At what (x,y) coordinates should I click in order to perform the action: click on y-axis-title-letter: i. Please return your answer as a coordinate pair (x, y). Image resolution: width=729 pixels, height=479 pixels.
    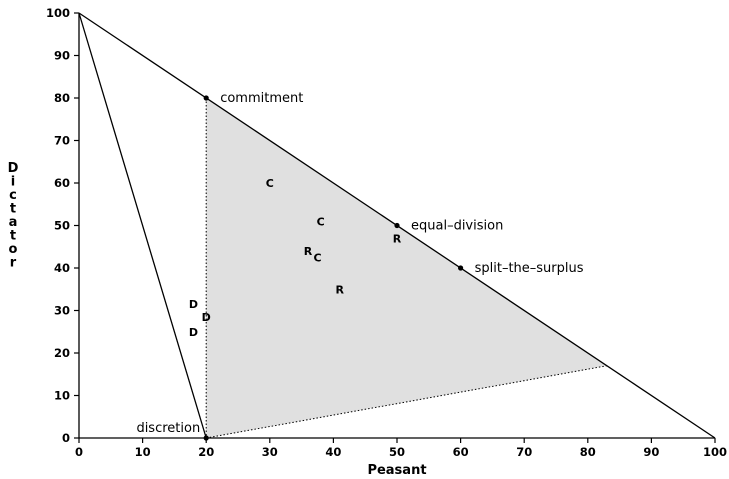
    Looking at the image, I should click on (13, 182).